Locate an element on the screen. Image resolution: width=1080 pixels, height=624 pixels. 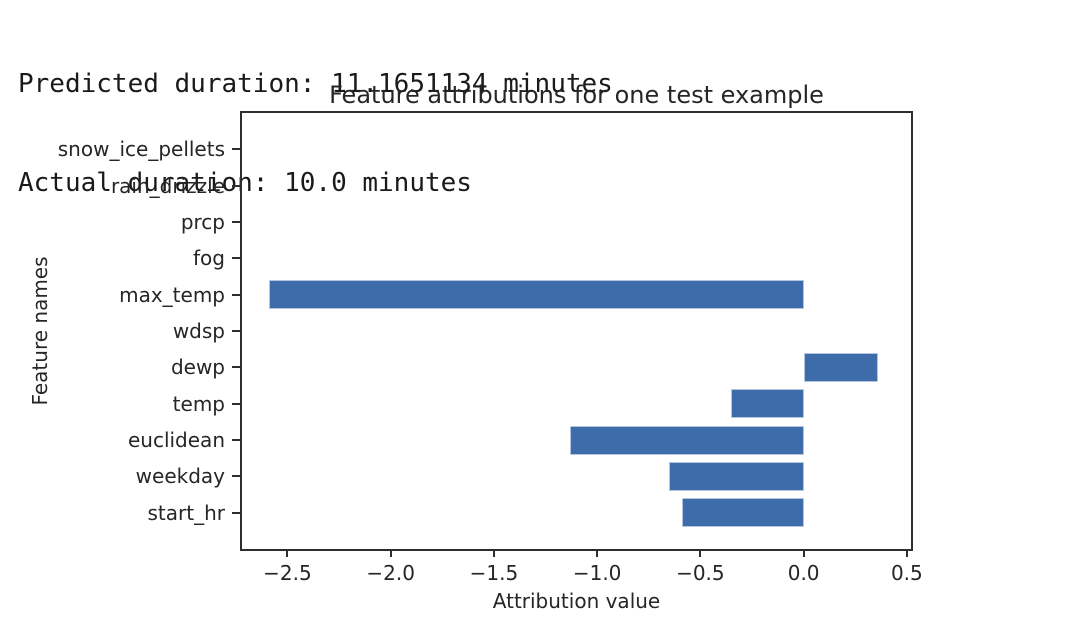
y-tick-label: weekday is located at coordinates (180, 476).